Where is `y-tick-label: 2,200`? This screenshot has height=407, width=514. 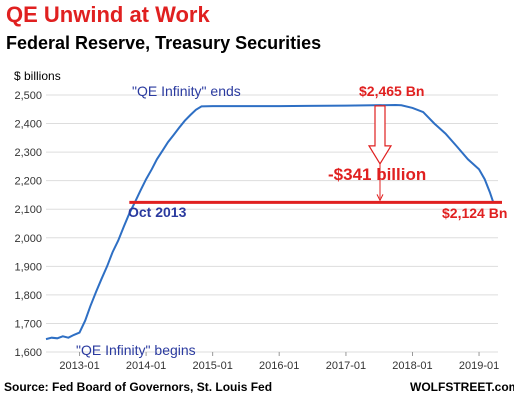 y-tick-label: 2,200 is located at coordinates (28, 182).